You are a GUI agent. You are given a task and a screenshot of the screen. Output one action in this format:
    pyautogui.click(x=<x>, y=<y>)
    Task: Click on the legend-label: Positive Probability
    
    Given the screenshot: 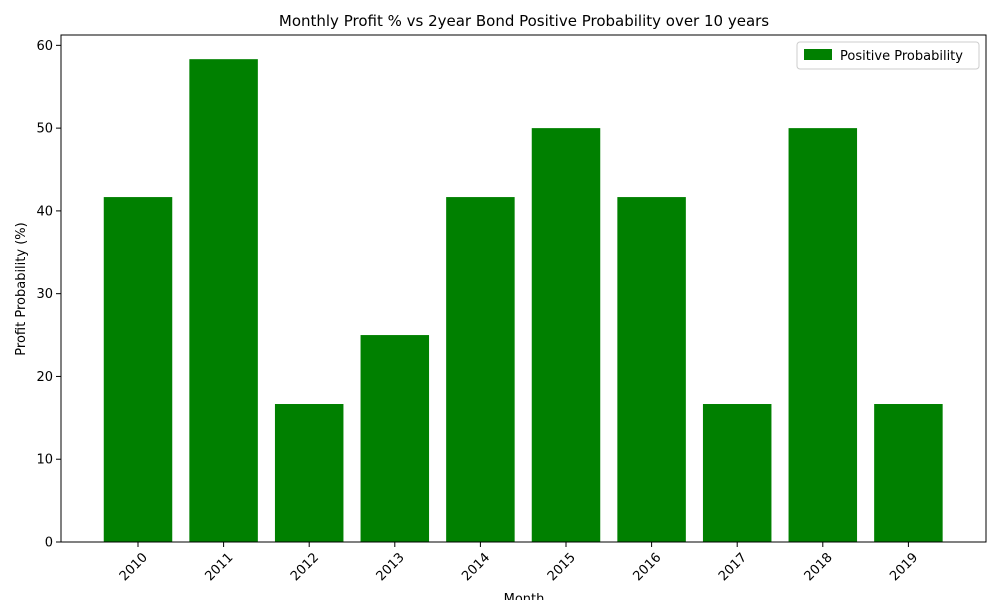 What is the action you would take?
    pyautogui.click(x=901, y=56)
    